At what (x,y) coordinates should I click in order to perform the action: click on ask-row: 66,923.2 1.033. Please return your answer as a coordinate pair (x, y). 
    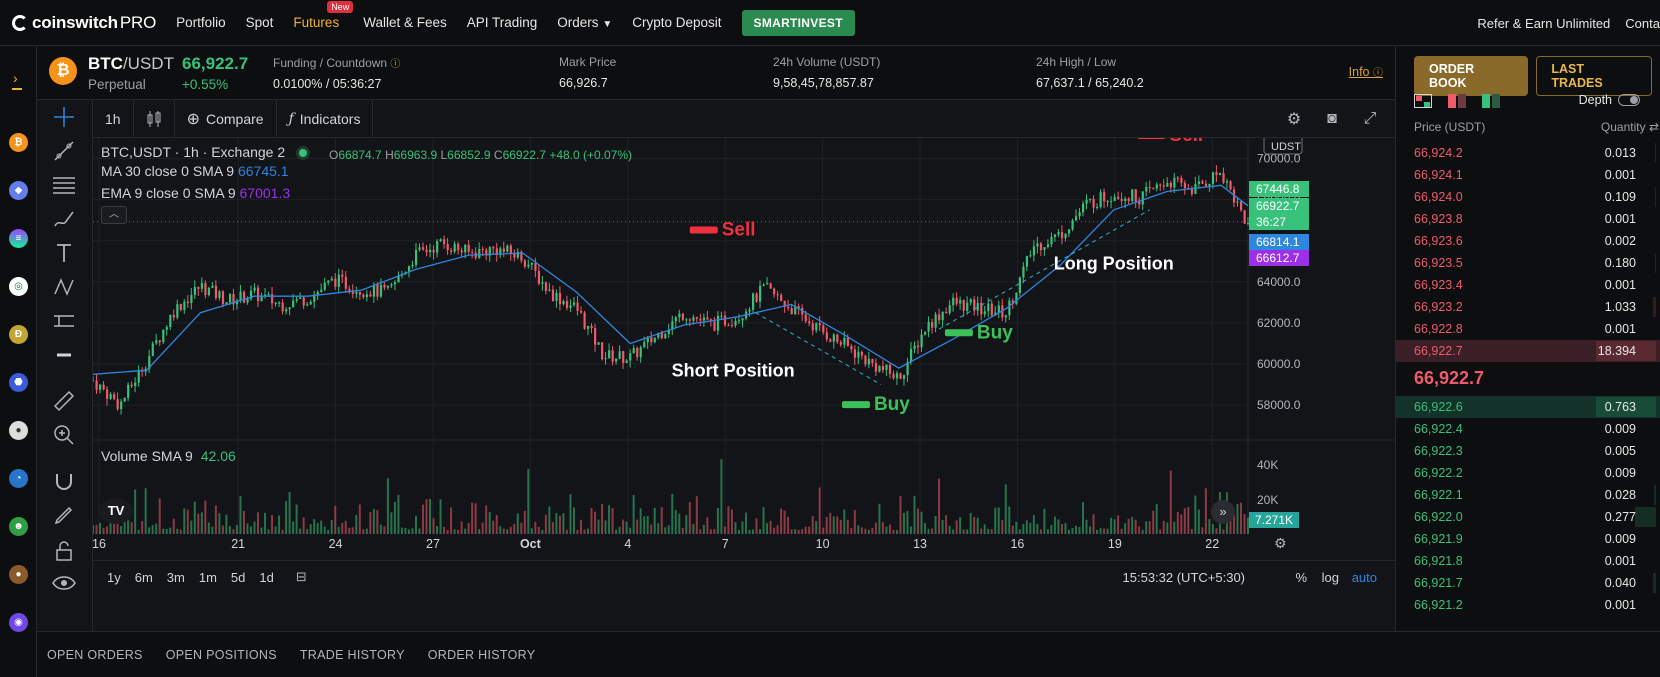
    Looking at the image, I should click on (1528, 307).